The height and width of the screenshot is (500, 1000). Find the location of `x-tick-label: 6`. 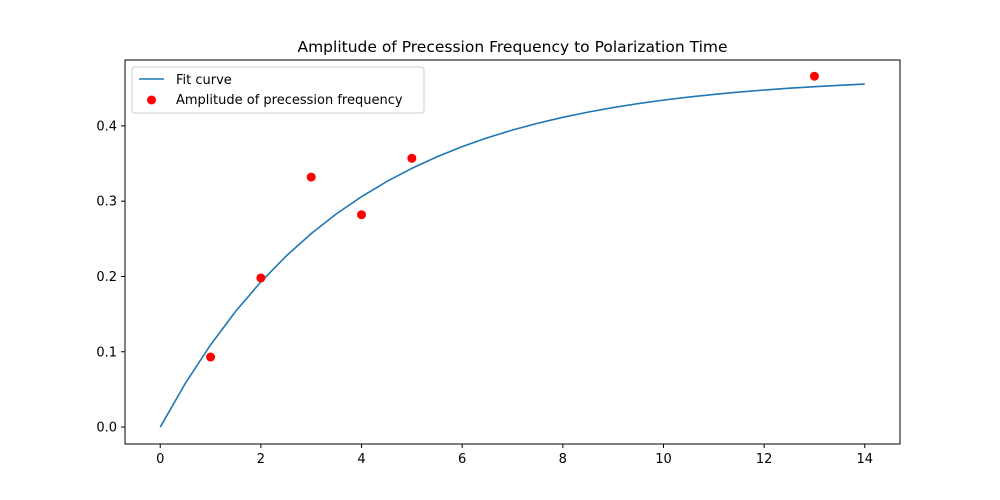

x-tick-label: 6 is located at coordinates (462, 459).